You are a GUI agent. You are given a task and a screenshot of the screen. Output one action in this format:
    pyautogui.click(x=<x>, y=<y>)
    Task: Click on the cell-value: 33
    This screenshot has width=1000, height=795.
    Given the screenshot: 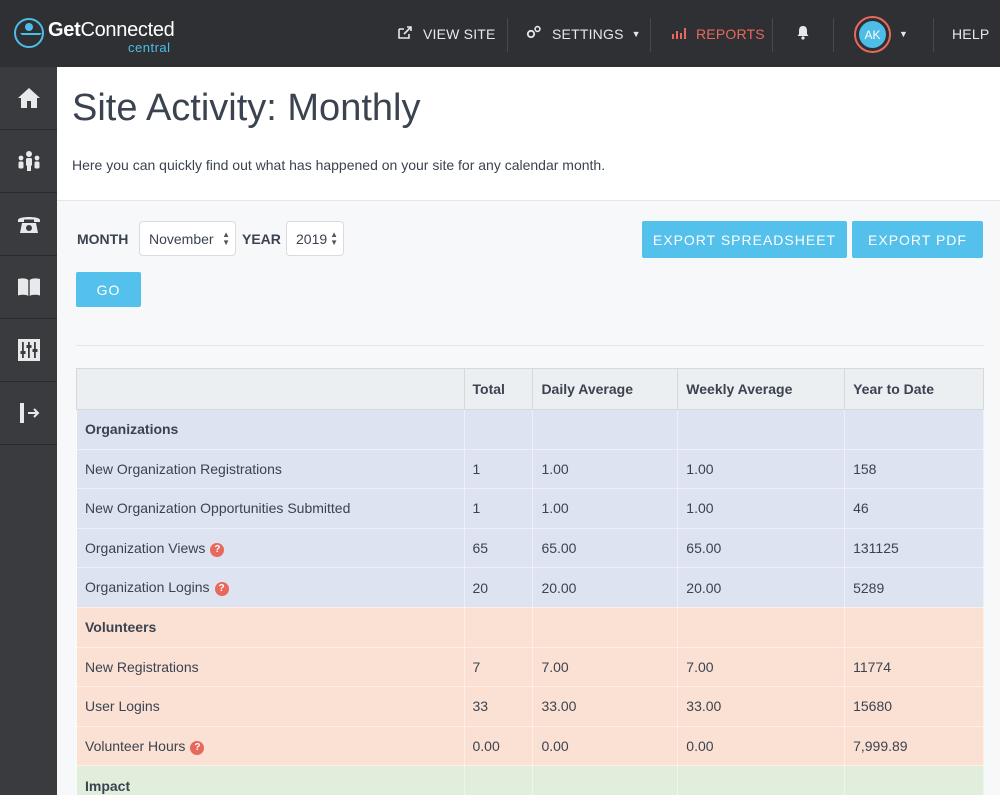 What is the action you would take?
    pyautogui.click(x=480, y=706)
    